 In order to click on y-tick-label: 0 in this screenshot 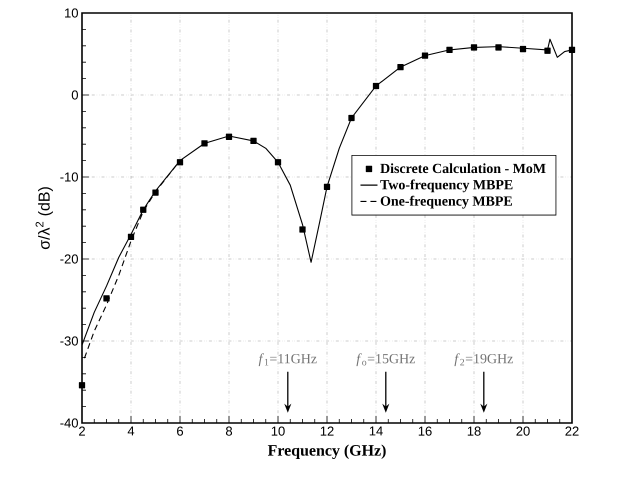, I will do `click(75, 95)`.